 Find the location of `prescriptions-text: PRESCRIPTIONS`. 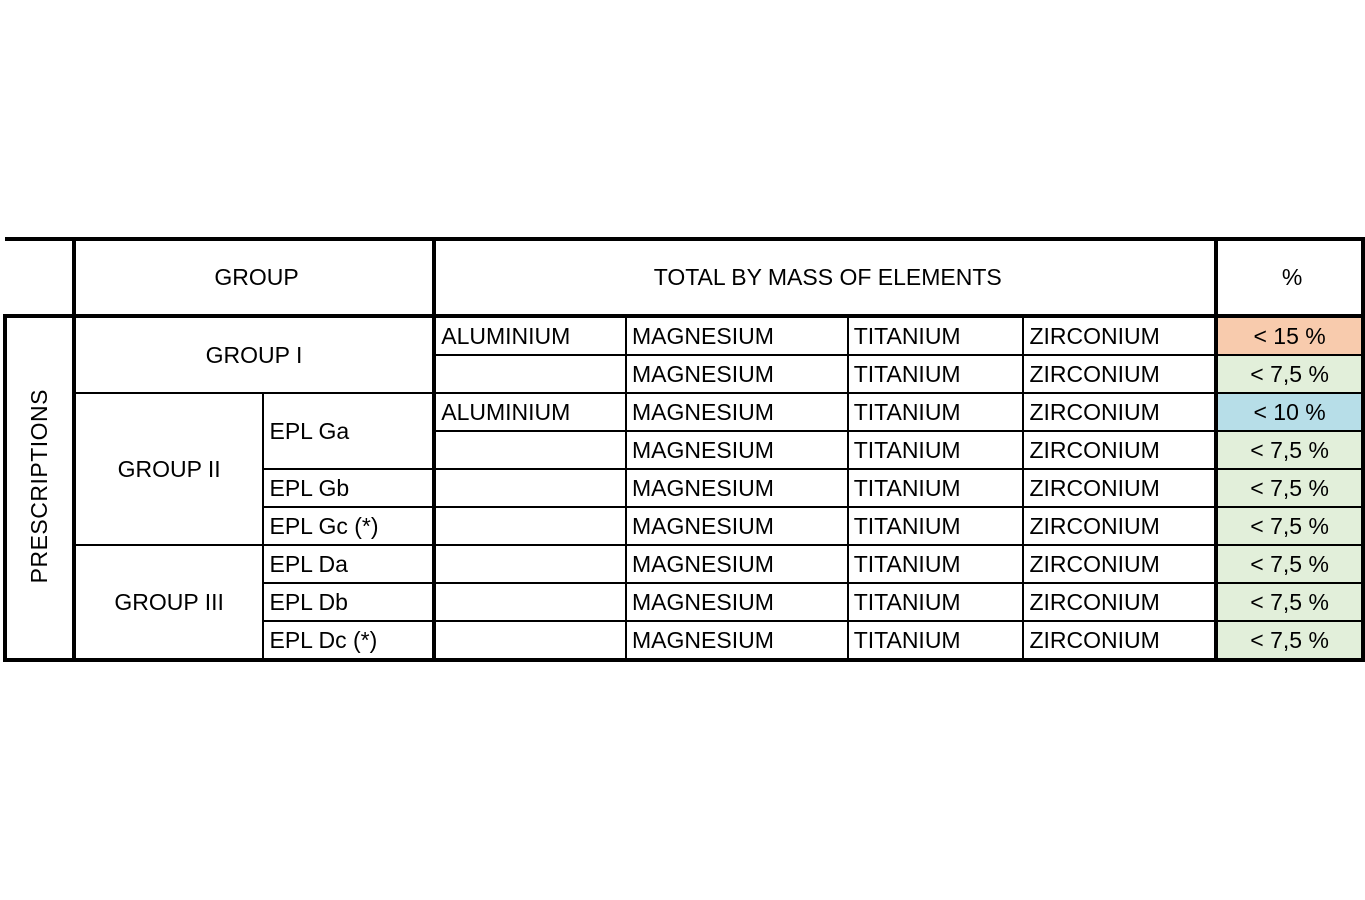

prescriptions-text: PRESCRIPTIONS is located at coordinates (38, 486).